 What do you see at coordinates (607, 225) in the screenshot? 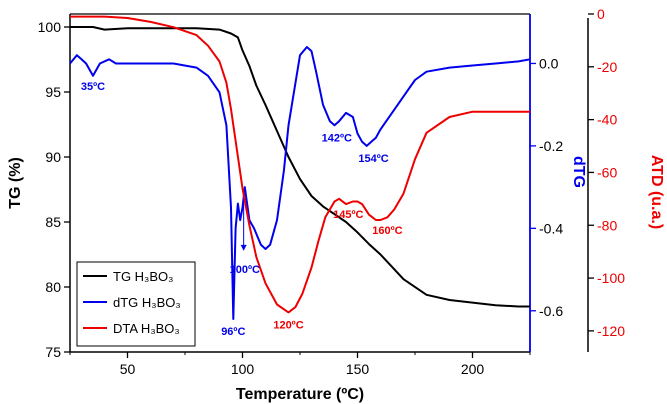
I see `dta-tick-label: -80` at bounding box center [607, 225].